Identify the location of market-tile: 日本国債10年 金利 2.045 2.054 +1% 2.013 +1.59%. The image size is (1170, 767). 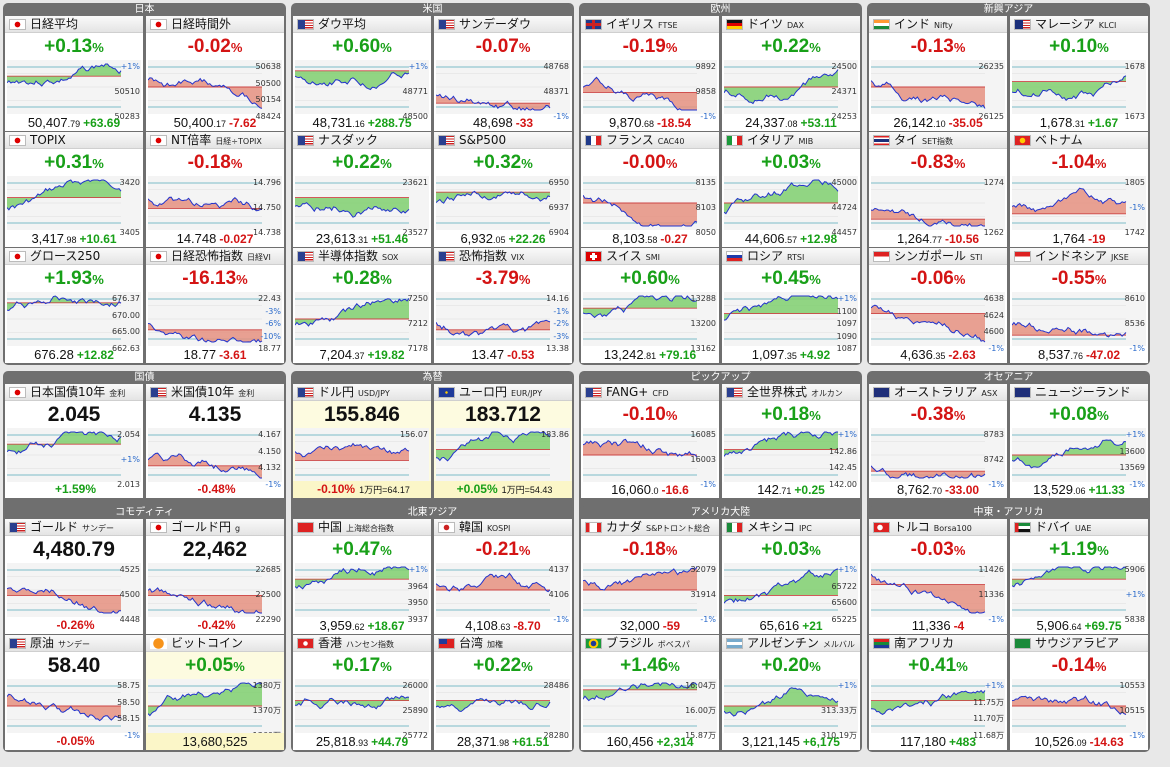
(74, 441).